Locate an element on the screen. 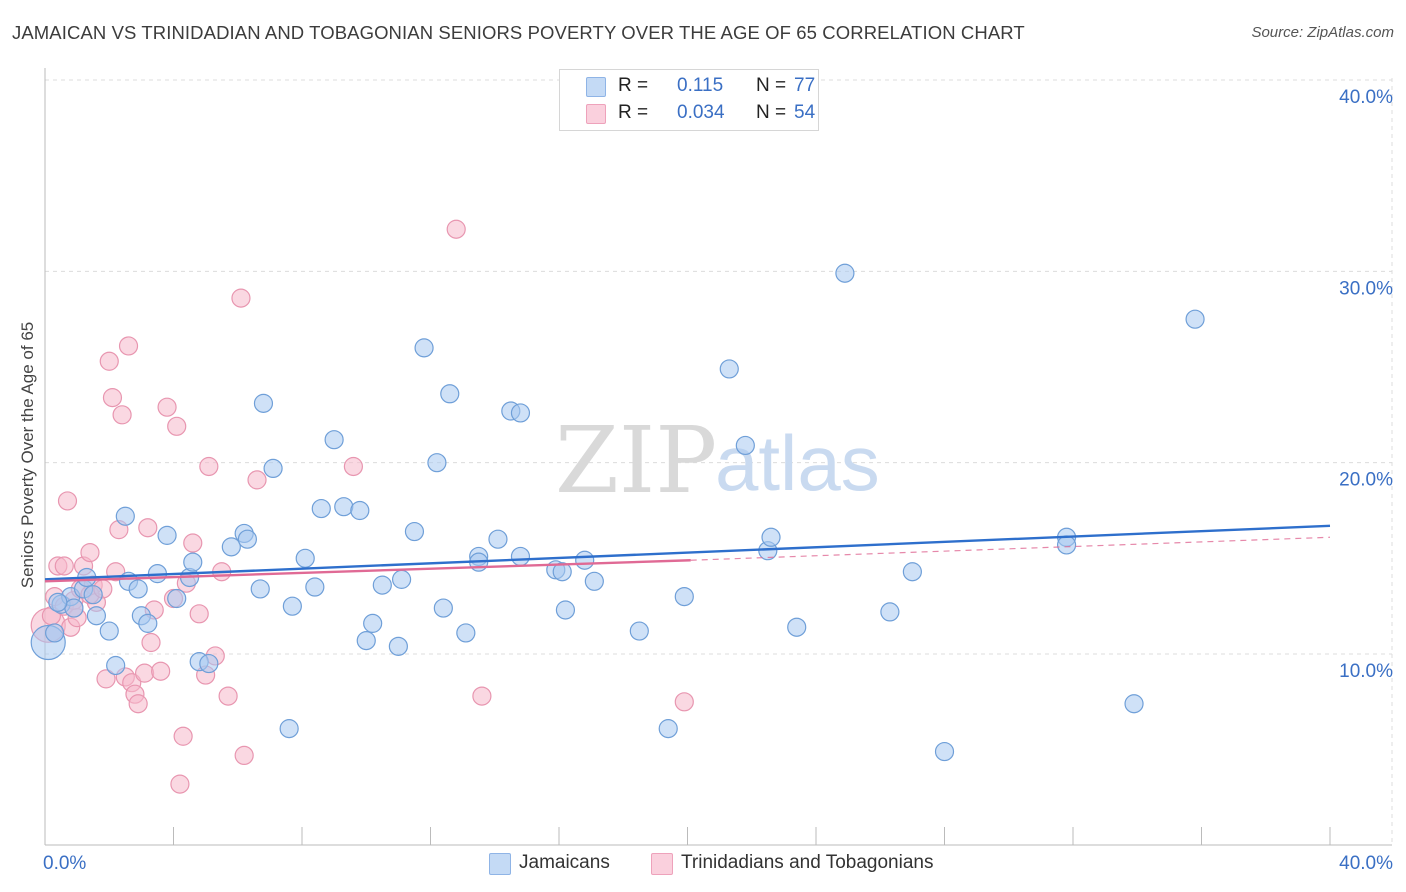  legend-n-value: 77 is located at coordinates (805, 85).